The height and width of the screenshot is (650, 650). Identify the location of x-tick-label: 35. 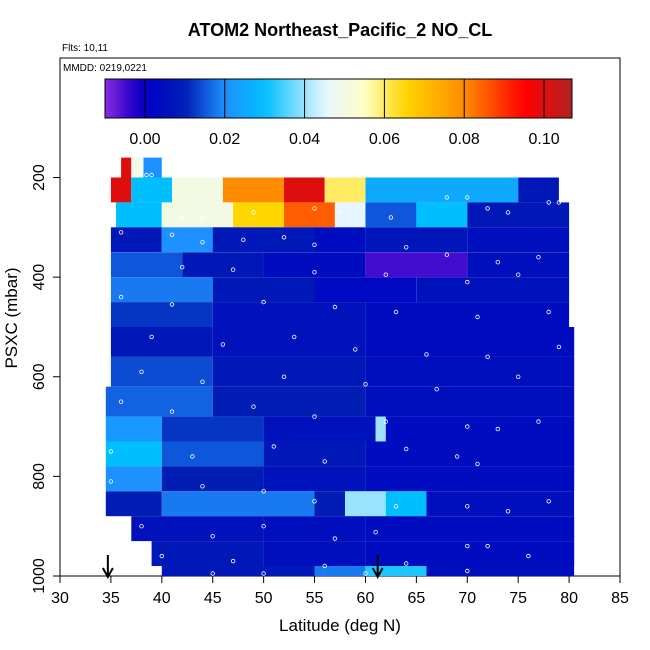
(111, 598).